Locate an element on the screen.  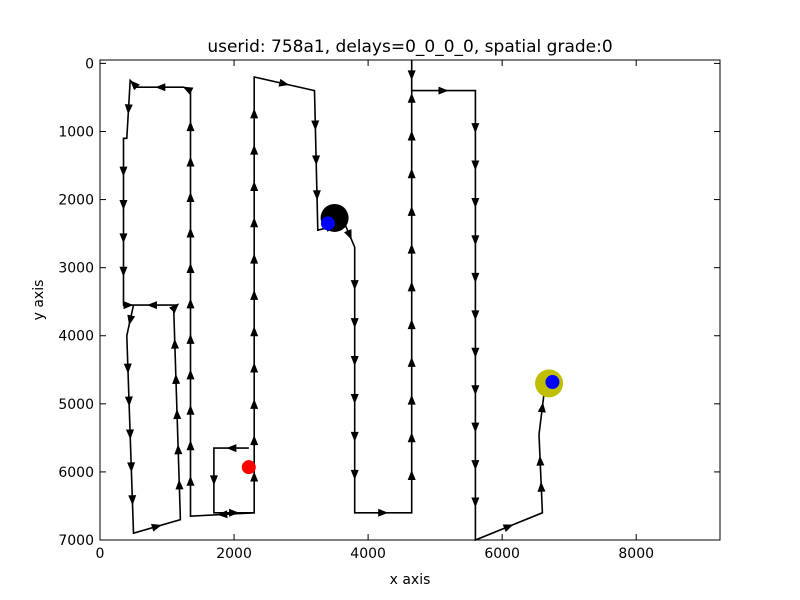
y-tick-label: 0 is located at coordinates (89, 64).